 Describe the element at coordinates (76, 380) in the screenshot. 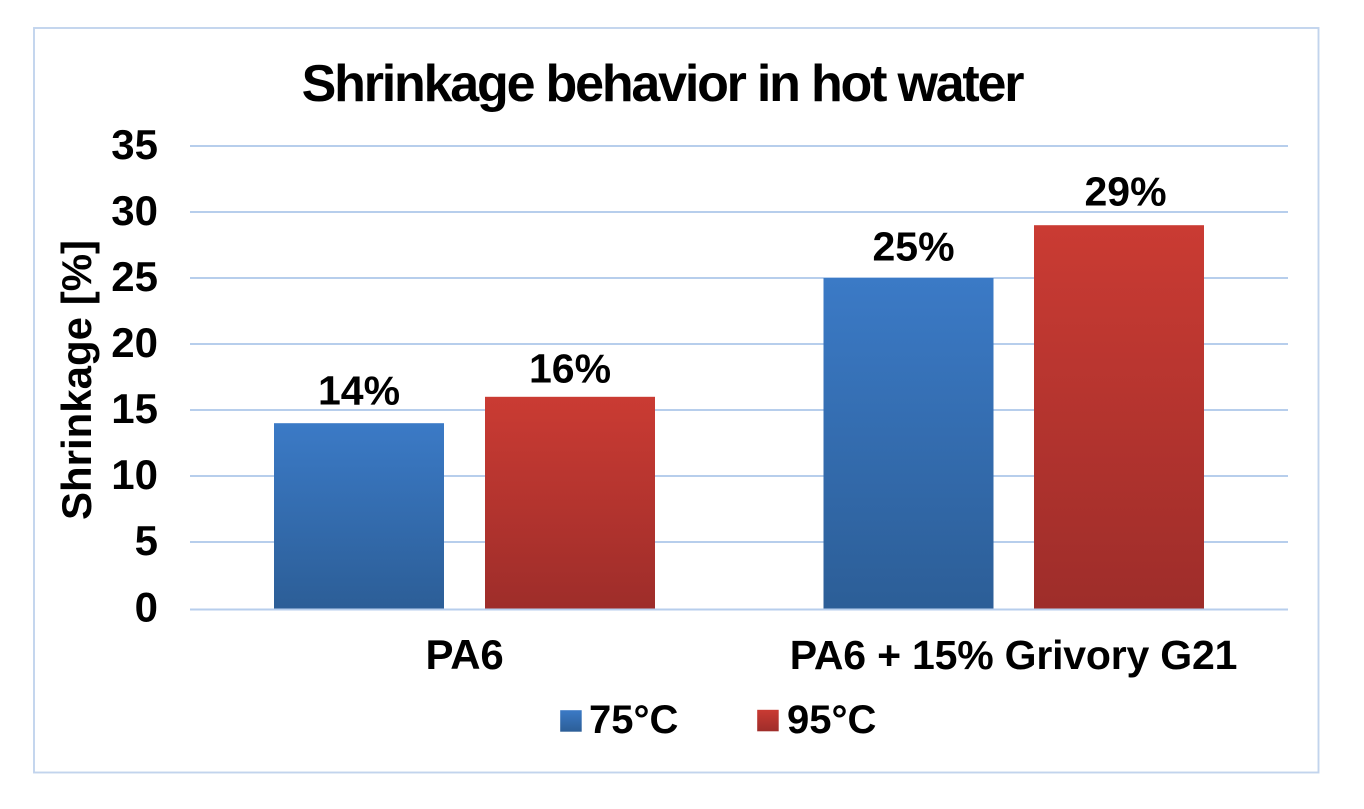

I see `svg-text: Shrinkage [%]` at that location.